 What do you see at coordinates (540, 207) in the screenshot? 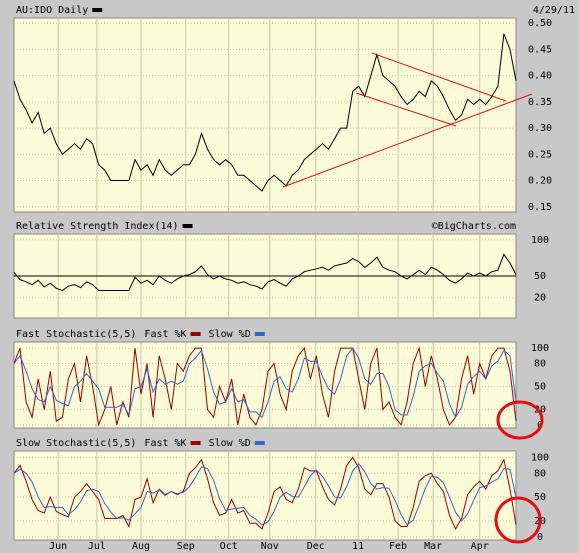
I see `y-tick-label: 0.15` at bounding box center [540, 207].